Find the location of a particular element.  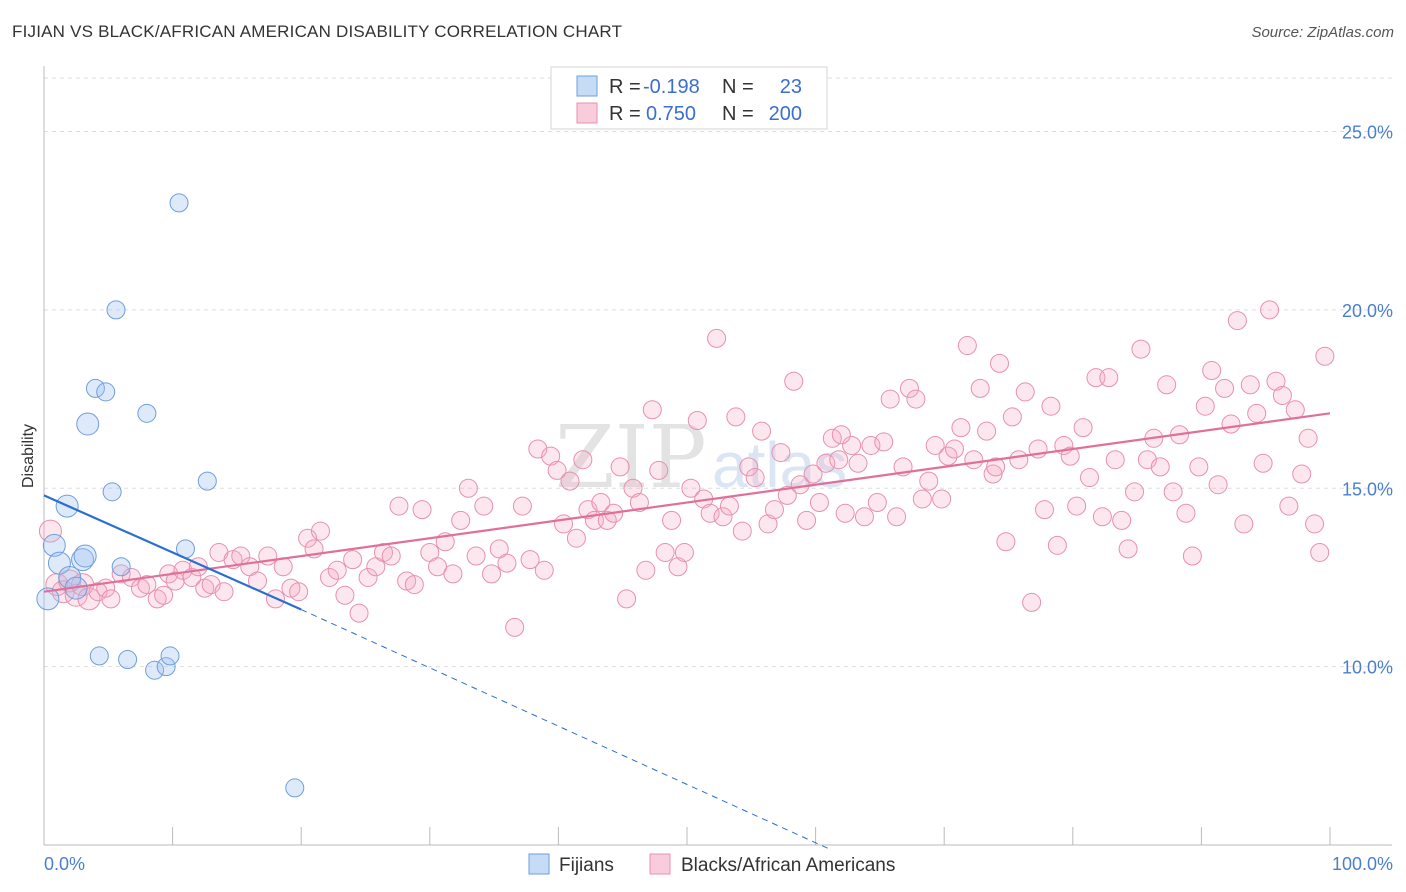

series-legend: Fijians Blacks/African Americans is located at coordinates (711, 864).